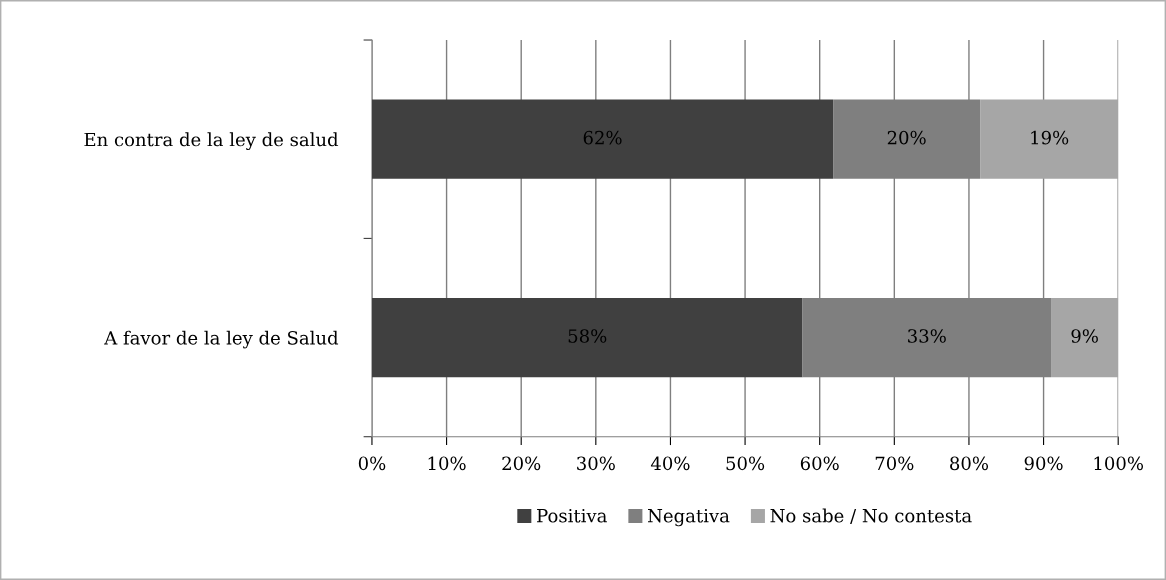  I want to click on data-label: 9%, so click(1084, 336).